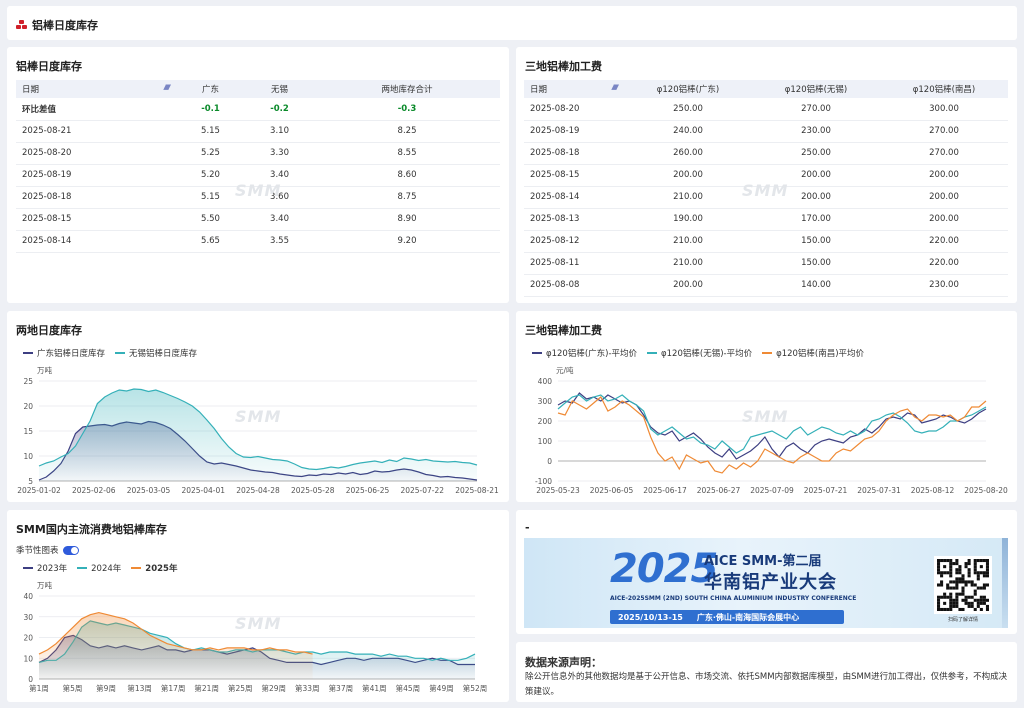 This screenshot has height=708, width=1024. I want to click on seasonal-toggle-switch, so click(70, 550).